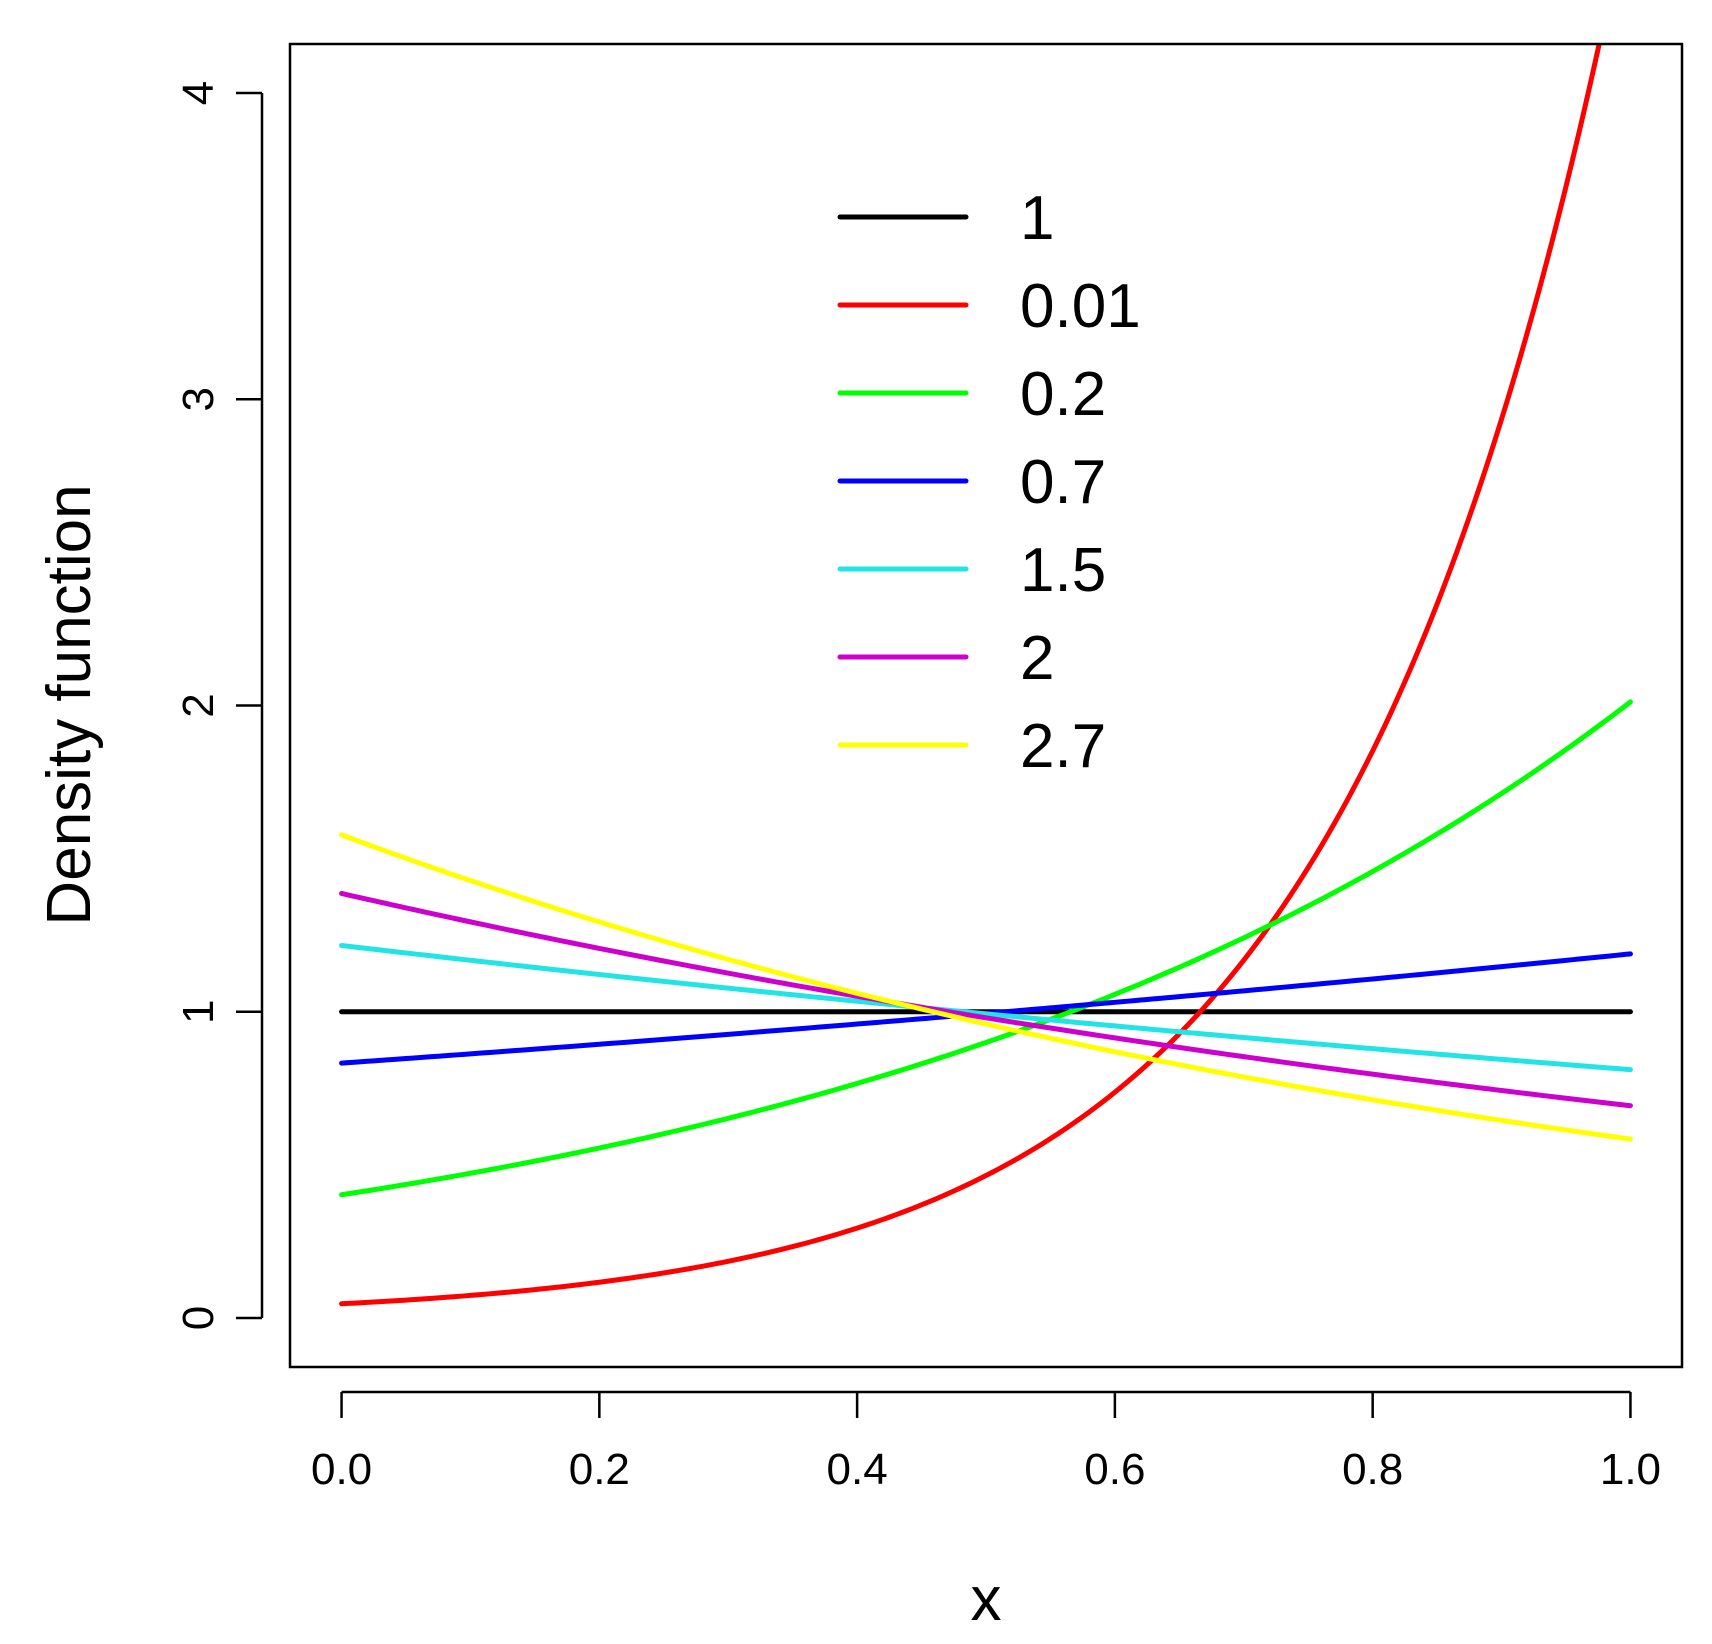 The image size is (1712, 1644). Describe the element at coordinates (1063, 394) in the screenshot. I see `legend-label: 0.2` at that location.